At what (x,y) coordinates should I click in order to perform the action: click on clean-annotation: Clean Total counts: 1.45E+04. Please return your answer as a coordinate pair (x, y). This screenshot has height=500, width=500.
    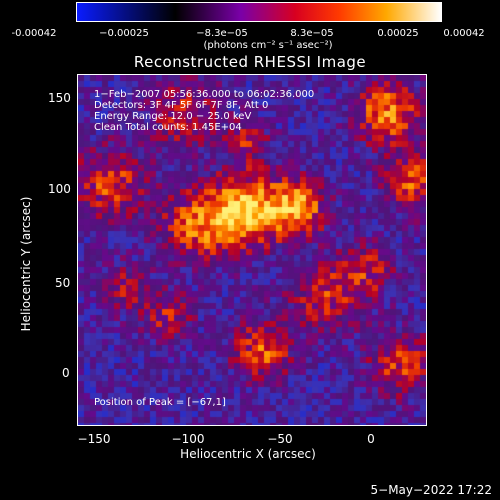
    Looking at the image, I should click on (168, 127).